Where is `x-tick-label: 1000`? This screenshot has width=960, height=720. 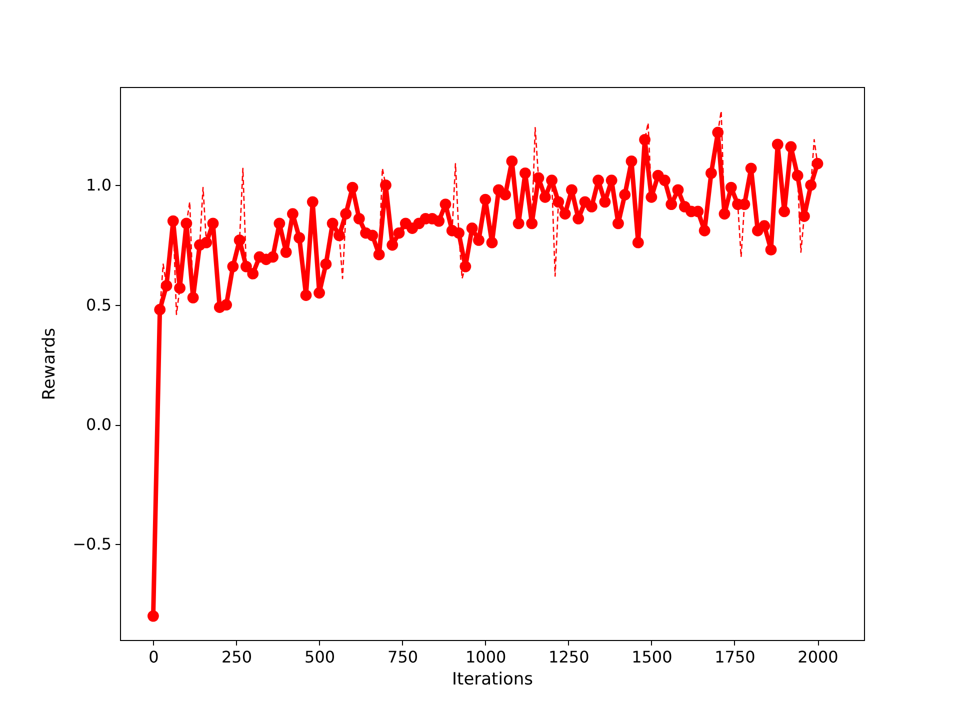 x-tick-label: 1000 is located at coordinates (486, 657).